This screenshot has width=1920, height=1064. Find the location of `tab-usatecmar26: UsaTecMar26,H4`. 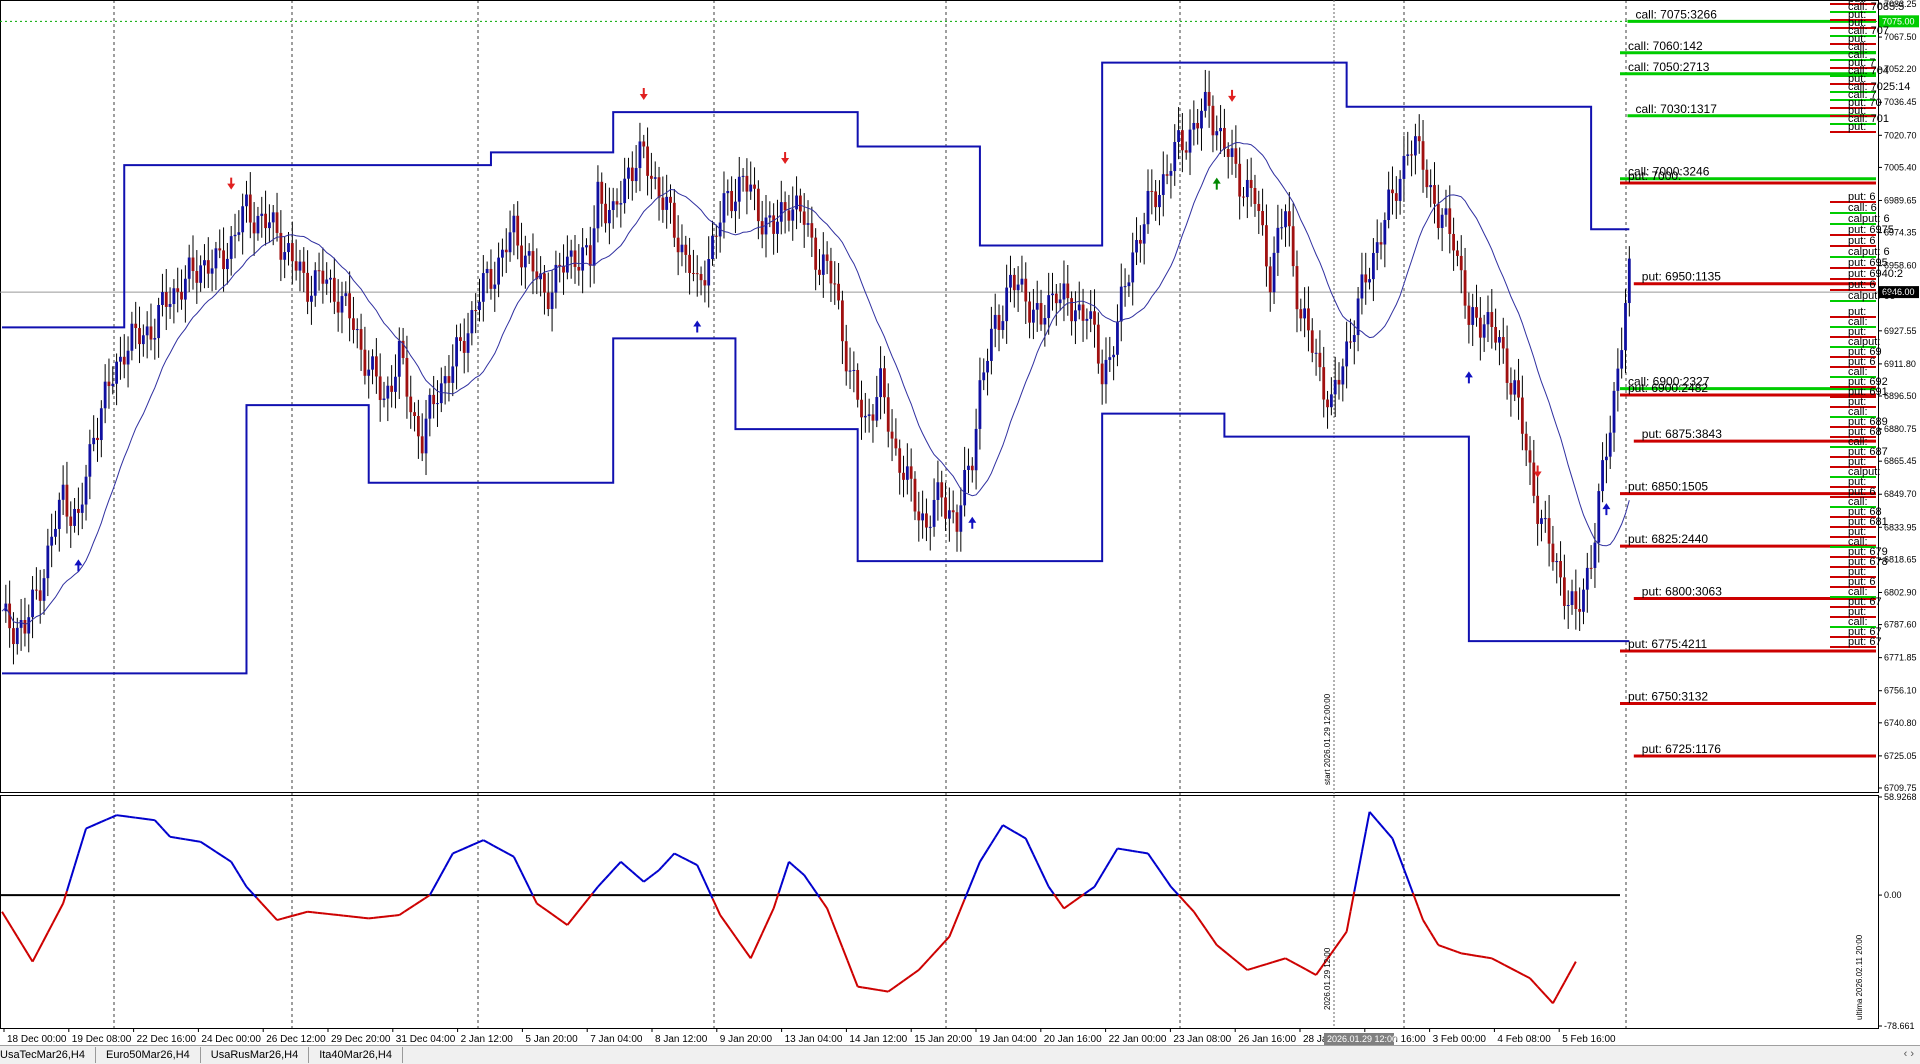

tab-usatecmar26: UsaTecMar26,H4 is located at coordinates (48, 1055).